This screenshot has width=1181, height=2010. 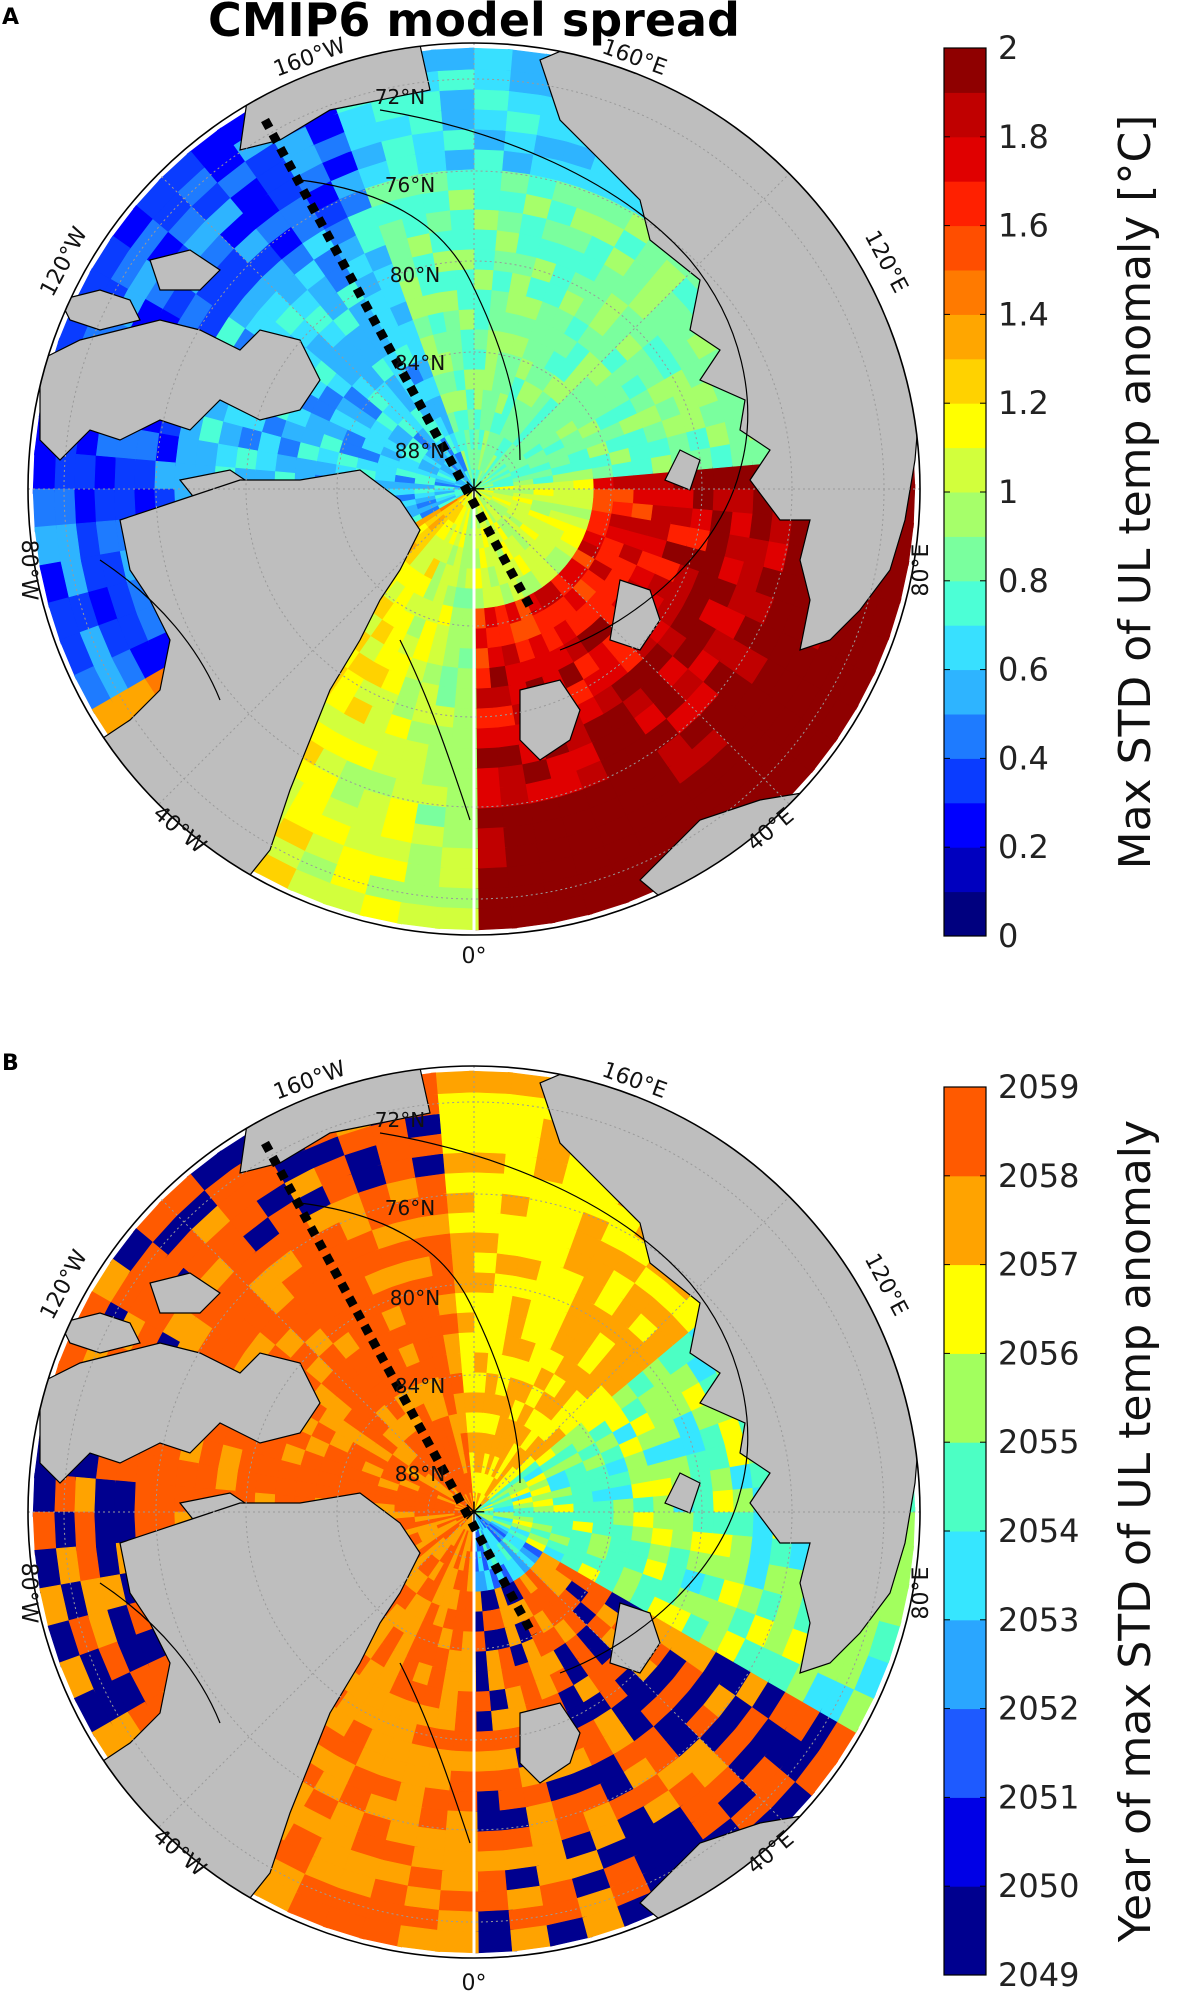 I want to click on panel-a-letter: A, so click(x=10, y=17).